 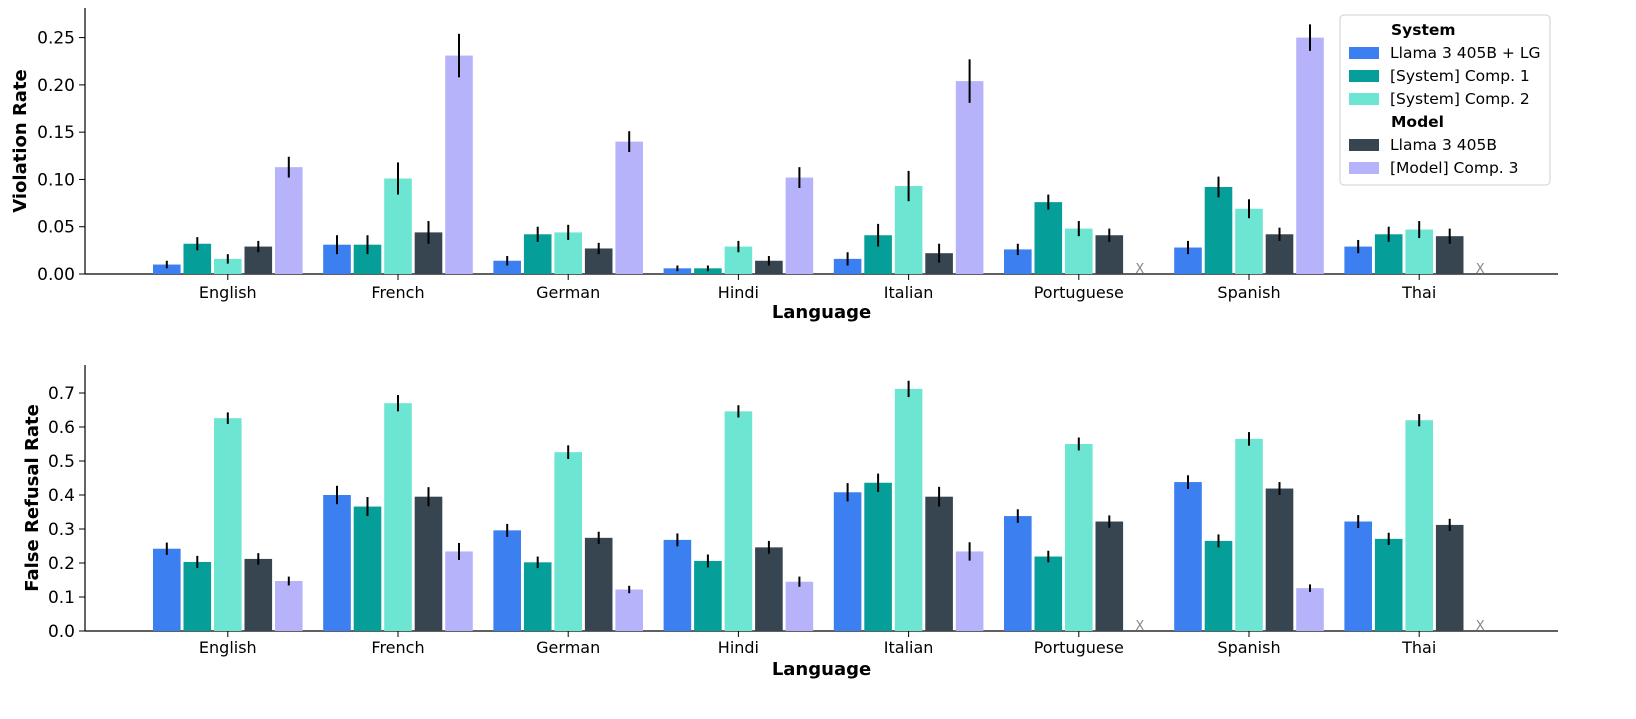 What do you see at coordinates (1248, 647) in the screenshot?
I see `x-tick-label: Spanish` at bounding box center [1248, 647].